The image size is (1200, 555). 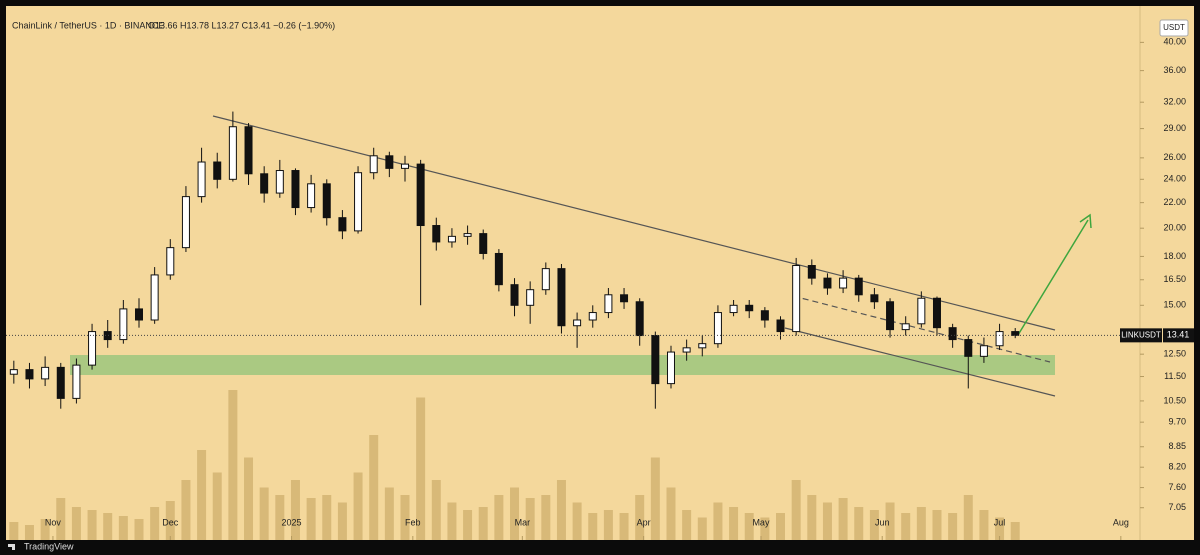 What do you see at coordinates (882, 522) in the screenshot?
I see `x-tick-label: Jun` at bounding box center [882, 522].